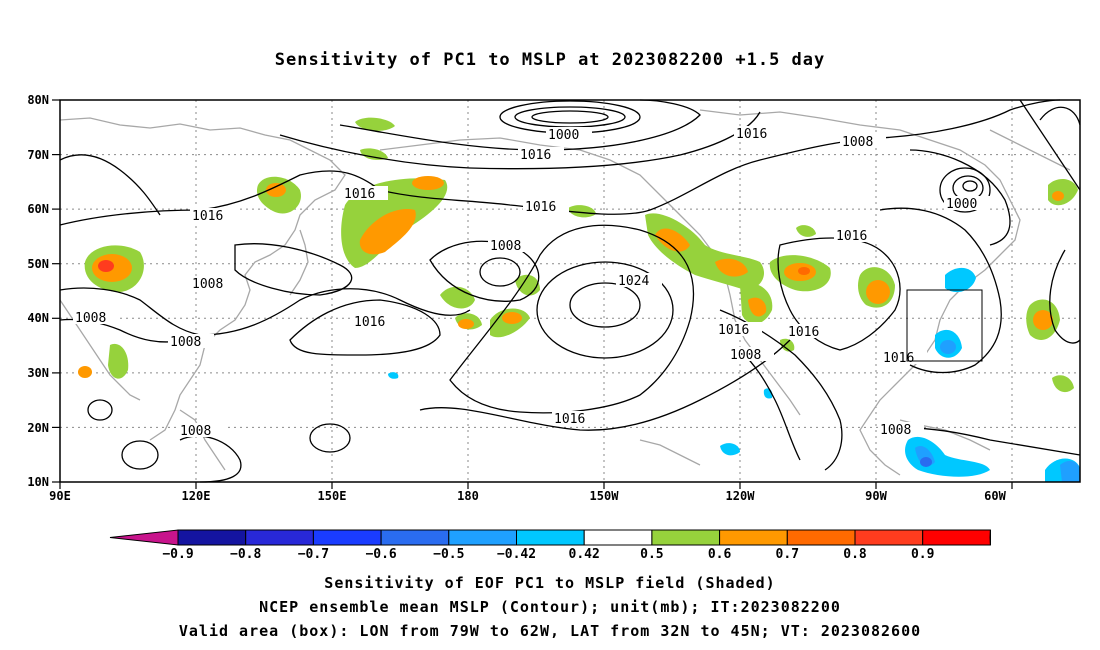  Describe the element at coordinates (38, 373) in the screenshot. I see `lat-label: 30N` at that location.